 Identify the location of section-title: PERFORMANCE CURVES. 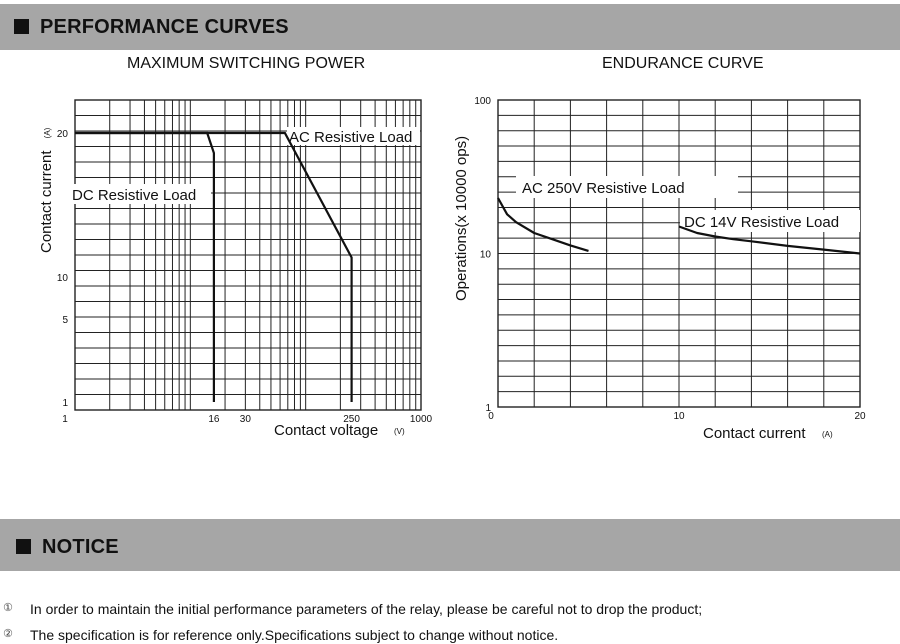
(164, 27).